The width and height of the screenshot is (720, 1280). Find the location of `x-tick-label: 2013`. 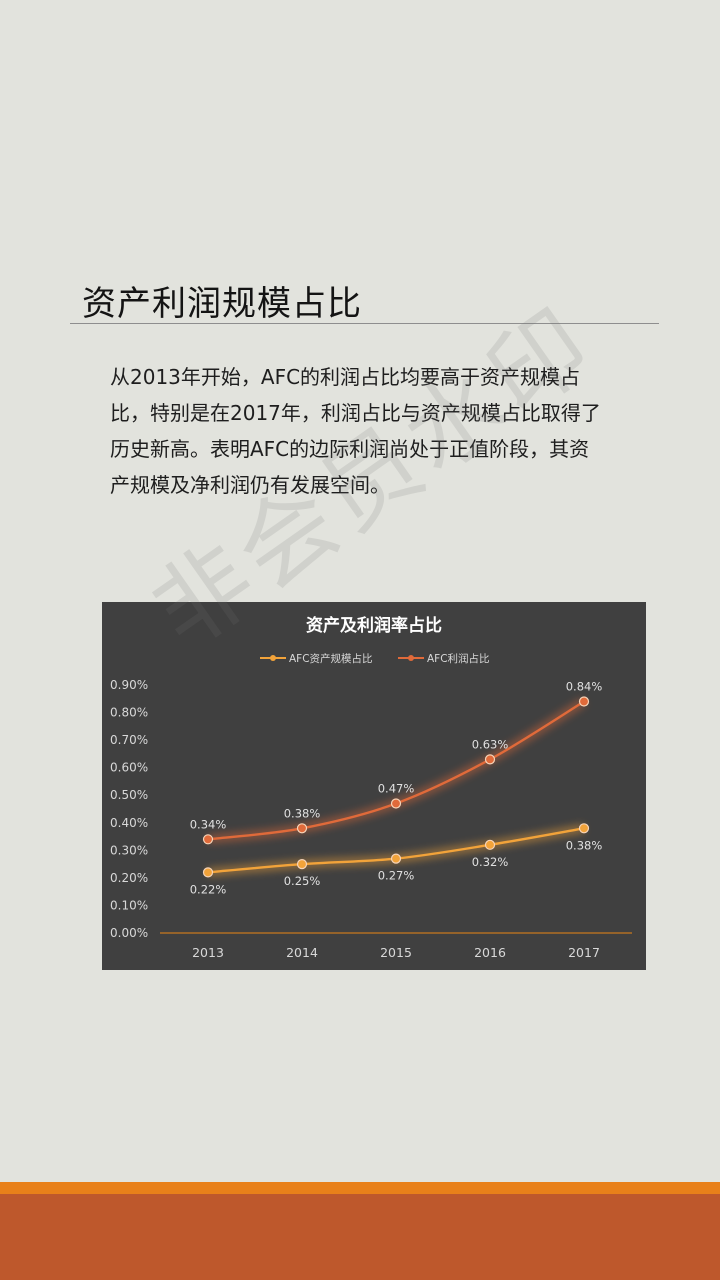

x-tick-label: 2013 is located at coordinates (208, 952).